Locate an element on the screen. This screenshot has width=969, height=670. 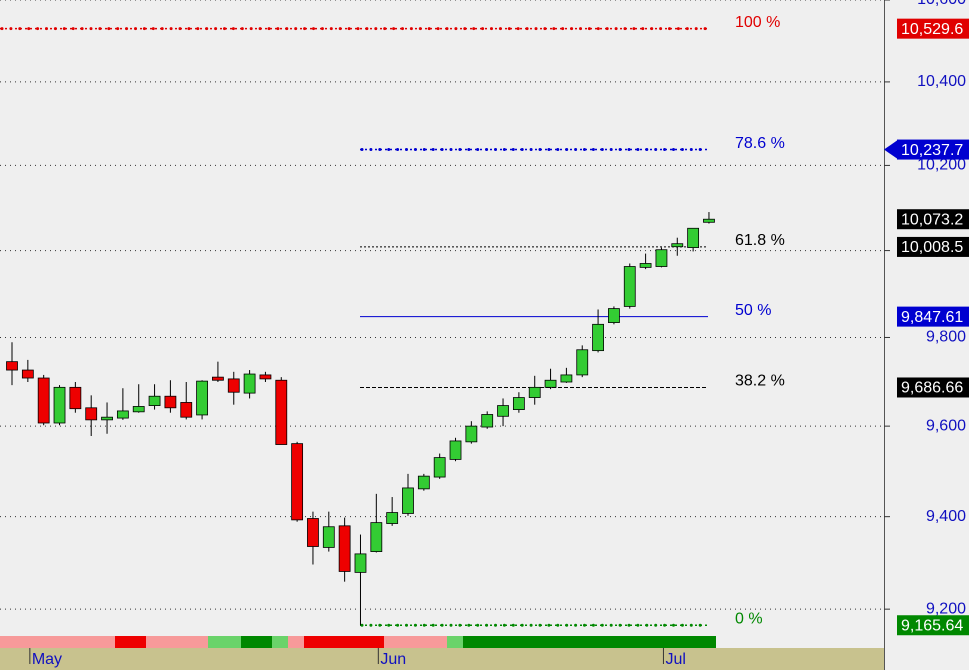
badge-arrow is located at coordinates (890, 149).